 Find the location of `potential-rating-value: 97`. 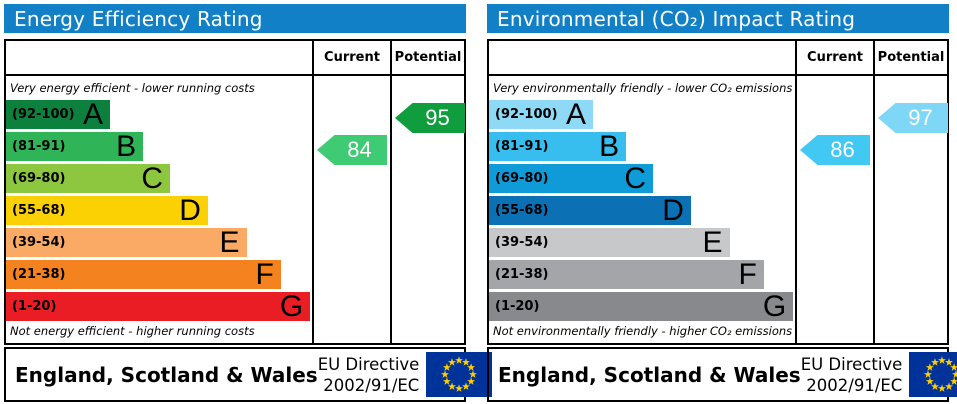

potential-rating-value: 97 is located at coordinates (920, 117).